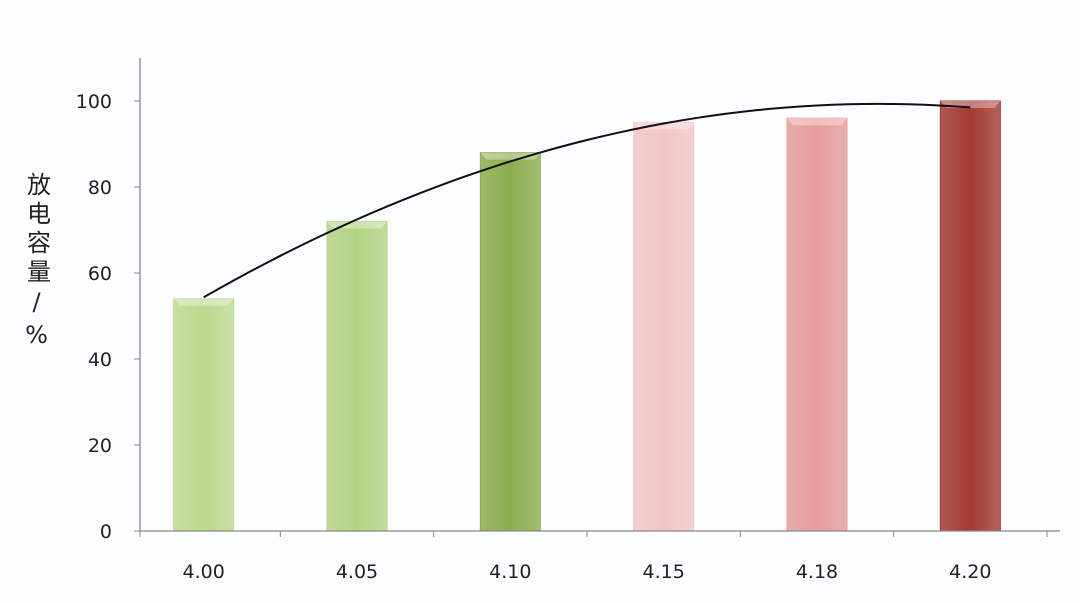 Image resolution: width=1080 pixels, height=603 pixels. I want to click on bar-4.10, so click(510, 342).